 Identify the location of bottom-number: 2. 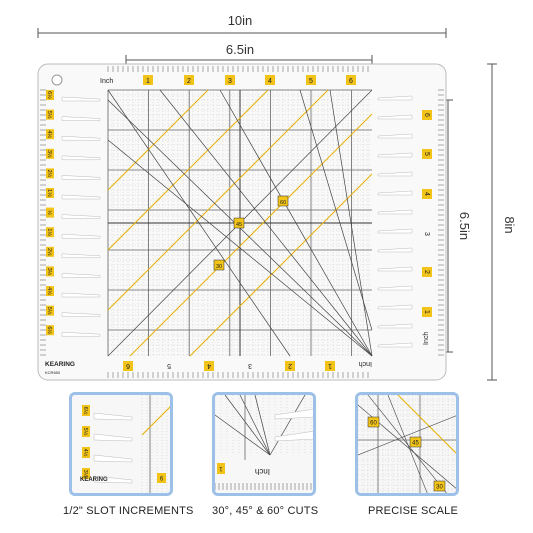
(290, 365).